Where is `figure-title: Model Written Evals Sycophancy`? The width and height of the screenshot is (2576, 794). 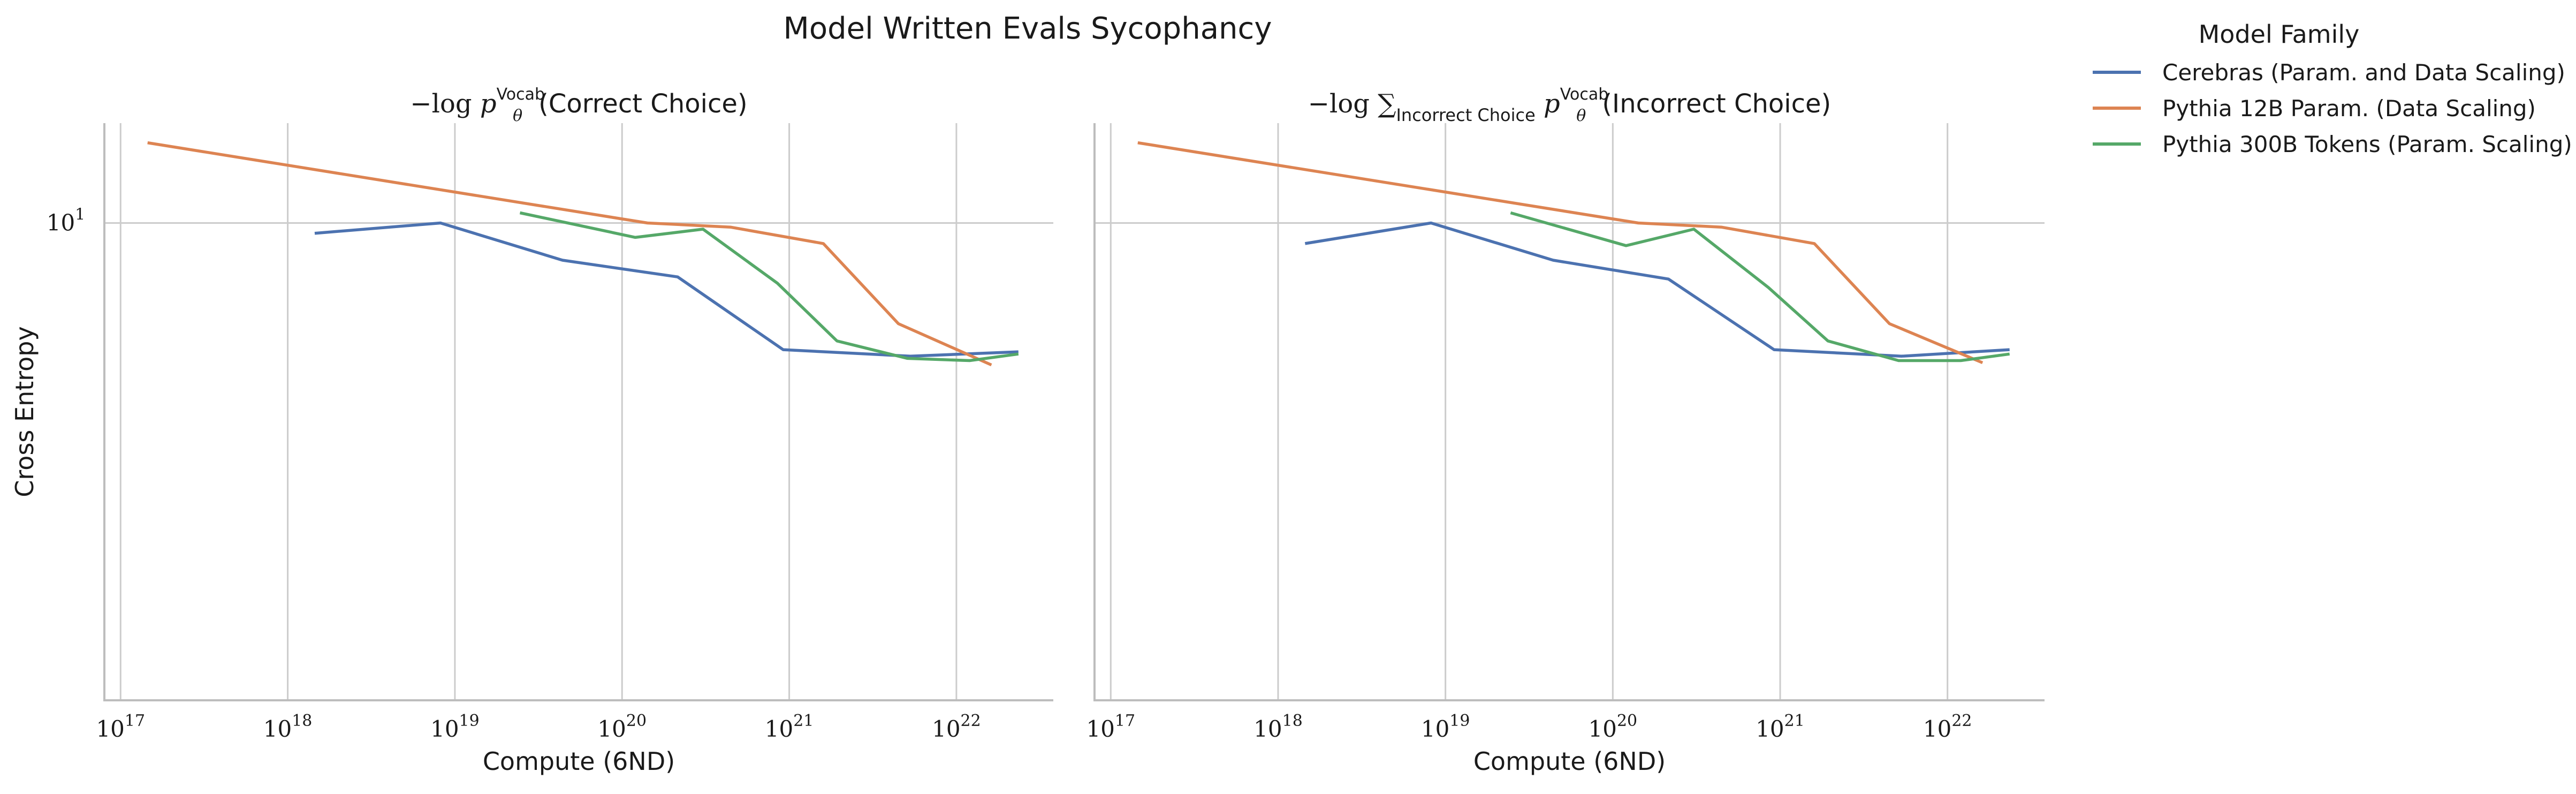 figure-title: Model Written Evals Sycophancy is located at coordinates (1028, 28).